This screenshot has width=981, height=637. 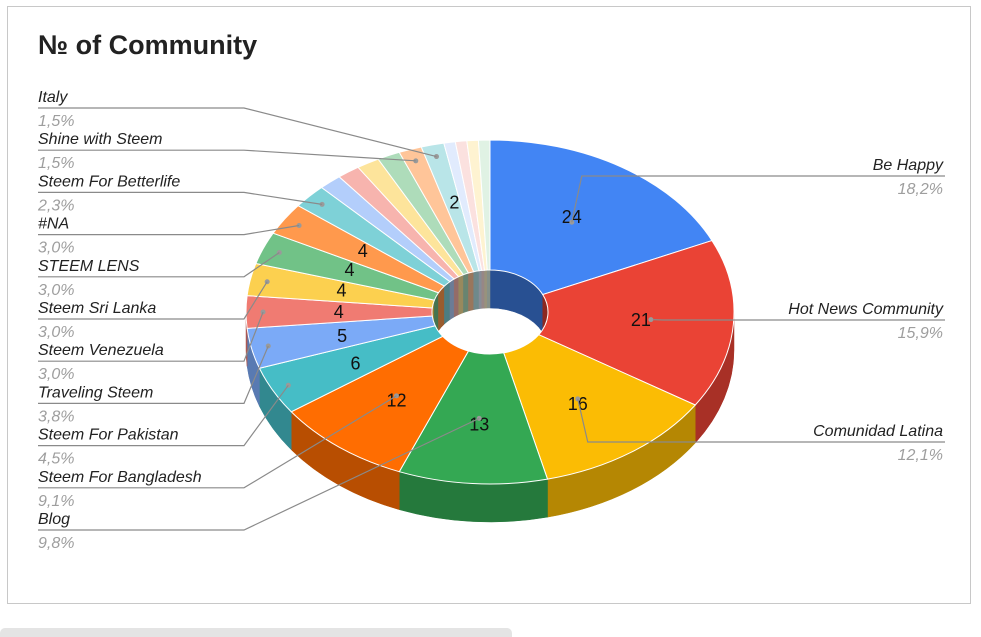 What do you see at coordinates (89, 266) in the screenshot?
I see `slice-label-name: STEEM LENS` at bounding box center [89, 266].